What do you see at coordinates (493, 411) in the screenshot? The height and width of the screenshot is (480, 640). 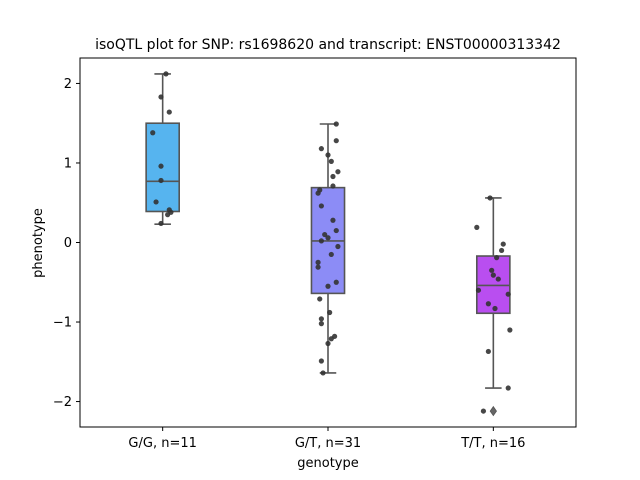 I see `outlier-point` at bounding box center [493, 411].